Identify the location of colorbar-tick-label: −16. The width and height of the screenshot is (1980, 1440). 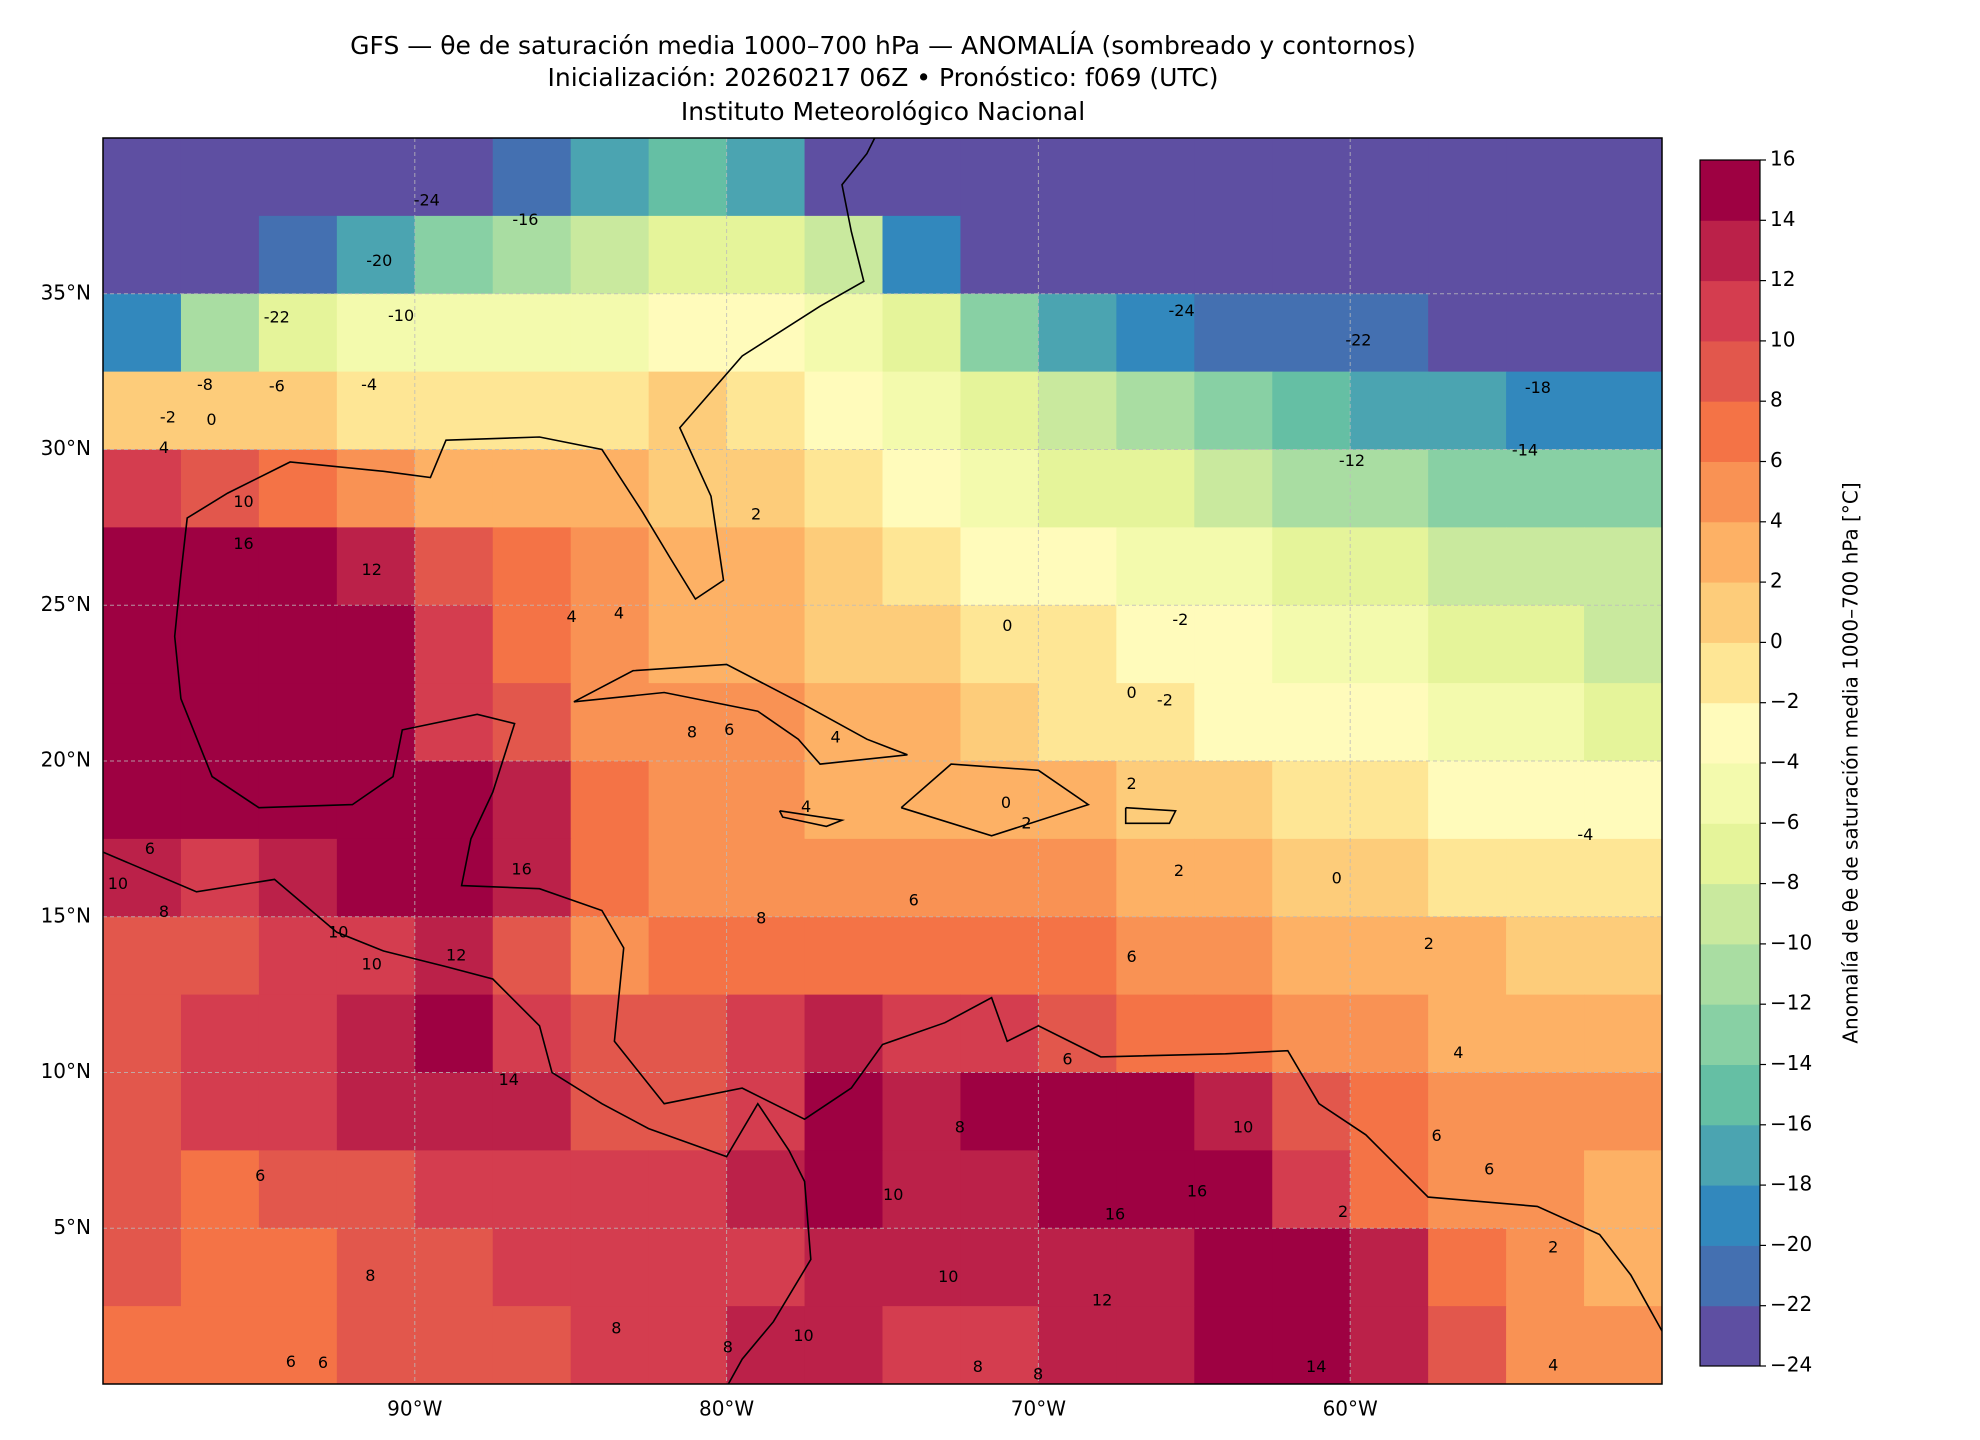
(1791, 1123).